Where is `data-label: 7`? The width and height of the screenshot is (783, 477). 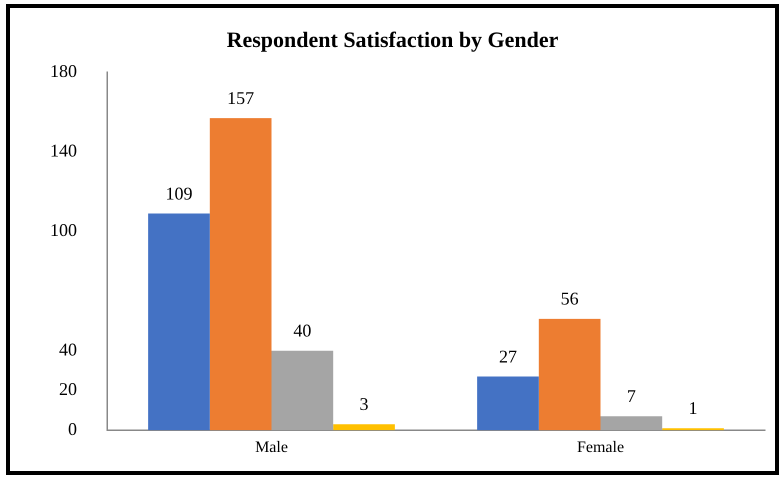 data-label: 7 is located at coordinates (631, 396).